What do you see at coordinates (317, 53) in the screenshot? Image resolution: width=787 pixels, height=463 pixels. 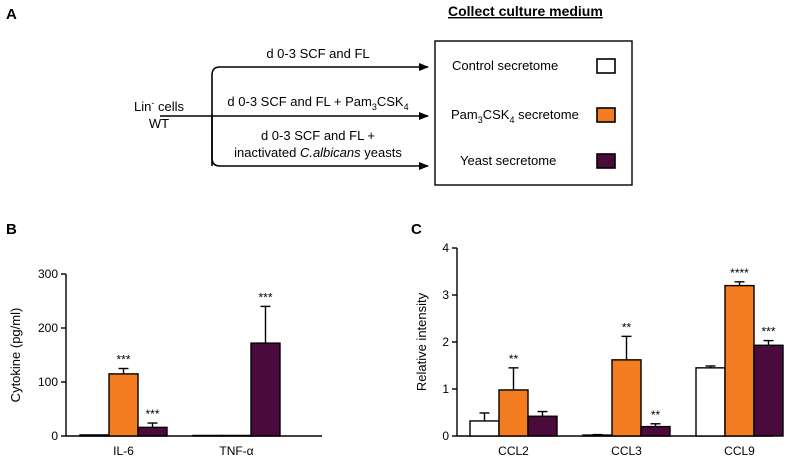 I see `arrow-control-label: d 0-3 SCF and FL` at bounding box center [317, 53].